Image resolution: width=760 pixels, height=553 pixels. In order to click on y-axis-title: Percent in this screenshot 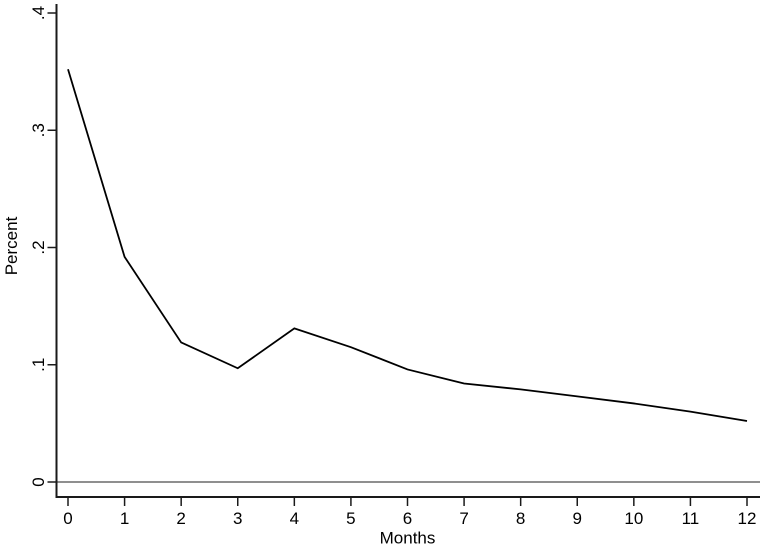, I will do `click(11, 245)`.